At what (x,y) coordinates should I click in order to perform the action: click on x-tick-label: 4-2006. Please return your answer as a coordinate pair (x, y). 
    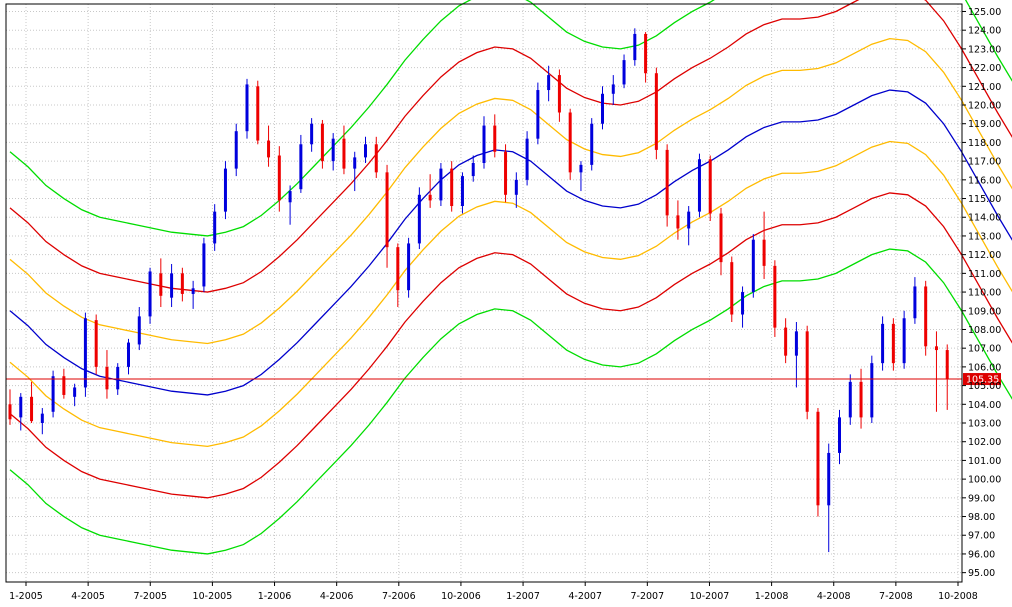
    Looking at the image, I should click on (337, 596).